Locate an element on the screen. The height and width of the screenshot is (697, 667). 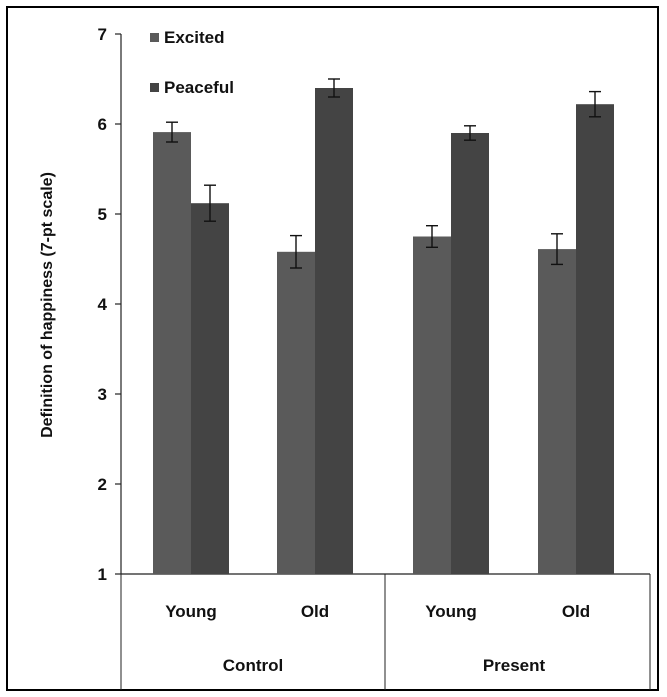
y-tick-label: 7 is located at coordinates (102, 34).